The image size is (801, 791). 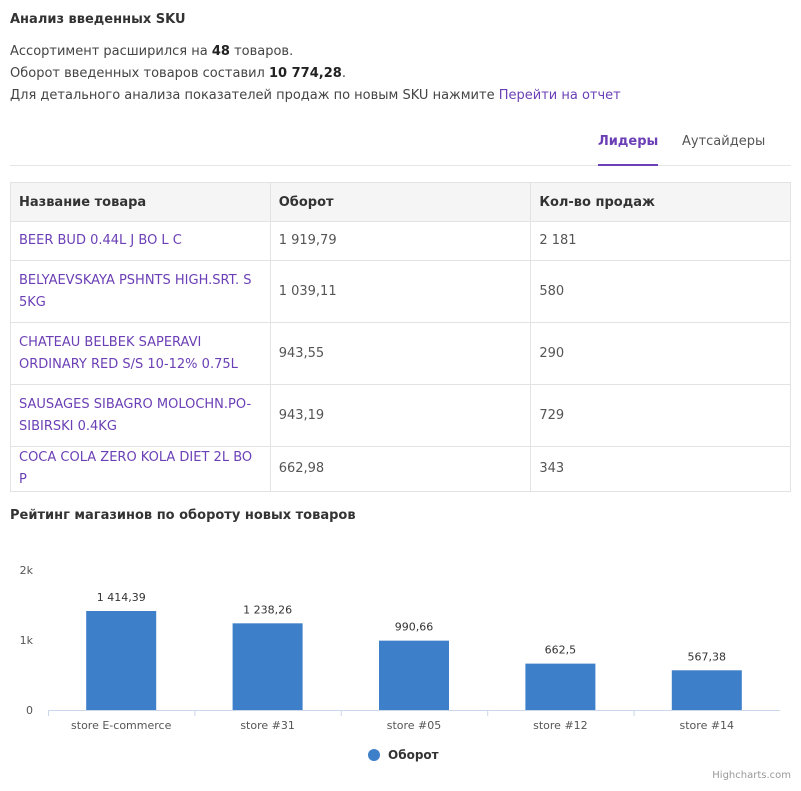 I want to click on turnover-cell: 1 039,11, so click(x=400, y=291).